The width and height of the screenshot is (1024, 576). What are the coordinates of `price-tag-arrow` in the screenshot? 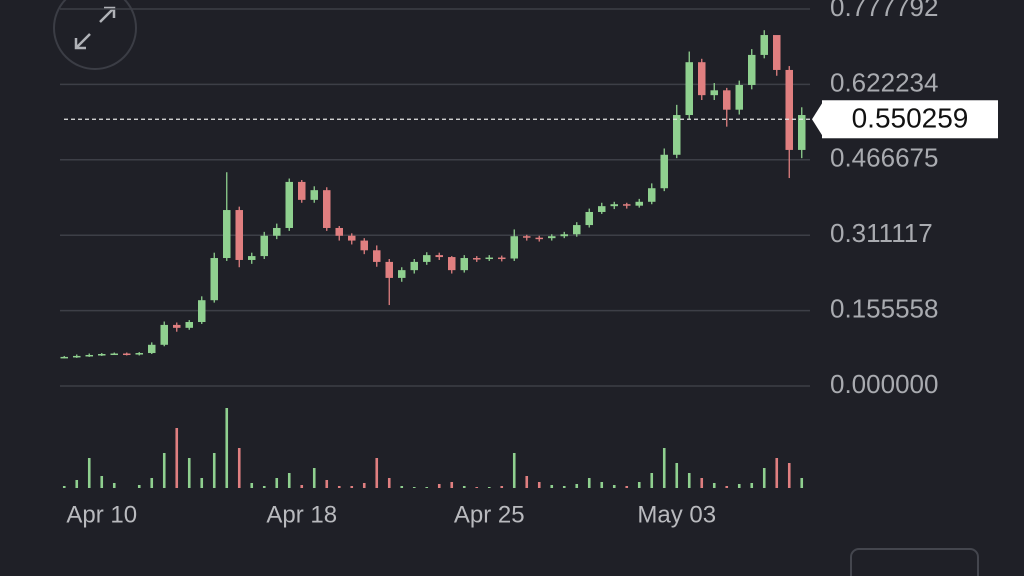 It's located at (818, 119).